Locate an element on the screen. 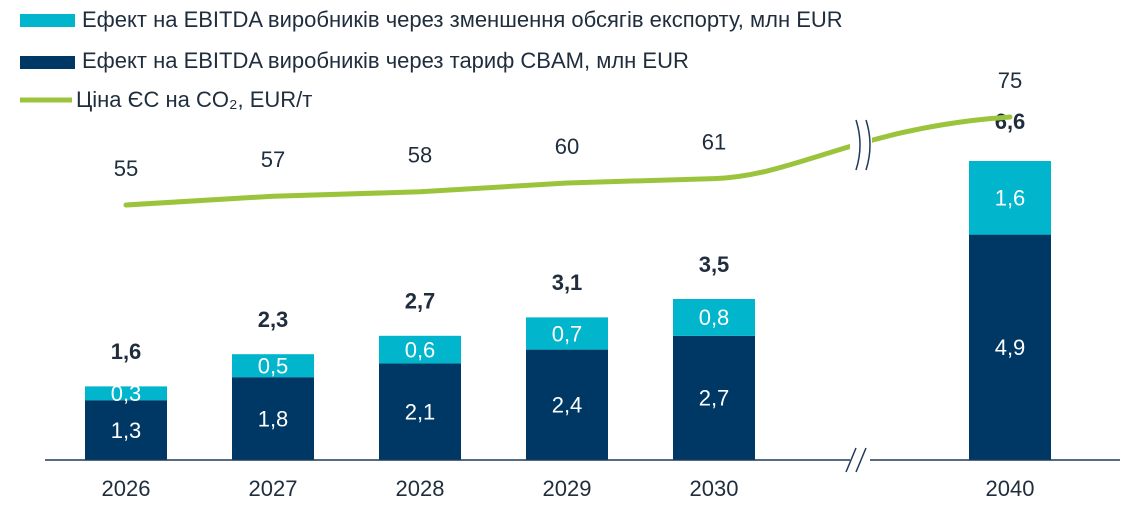  data-label: 1,3 is located at coordinates (126, 430).